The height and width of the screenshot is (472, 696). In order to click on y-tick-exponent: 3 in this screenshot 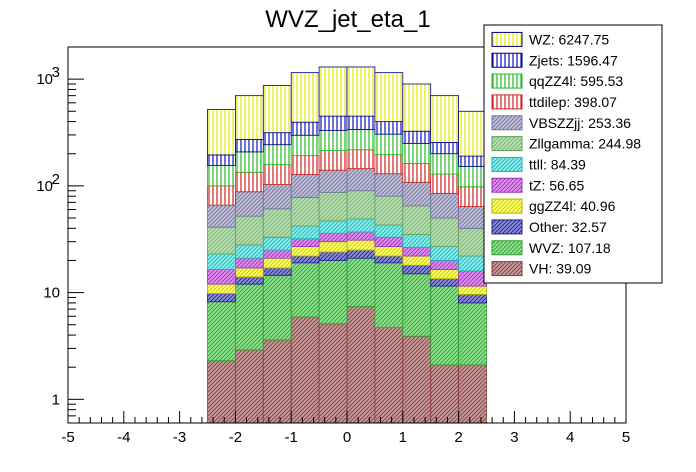, I will do `click(56, 72)`.